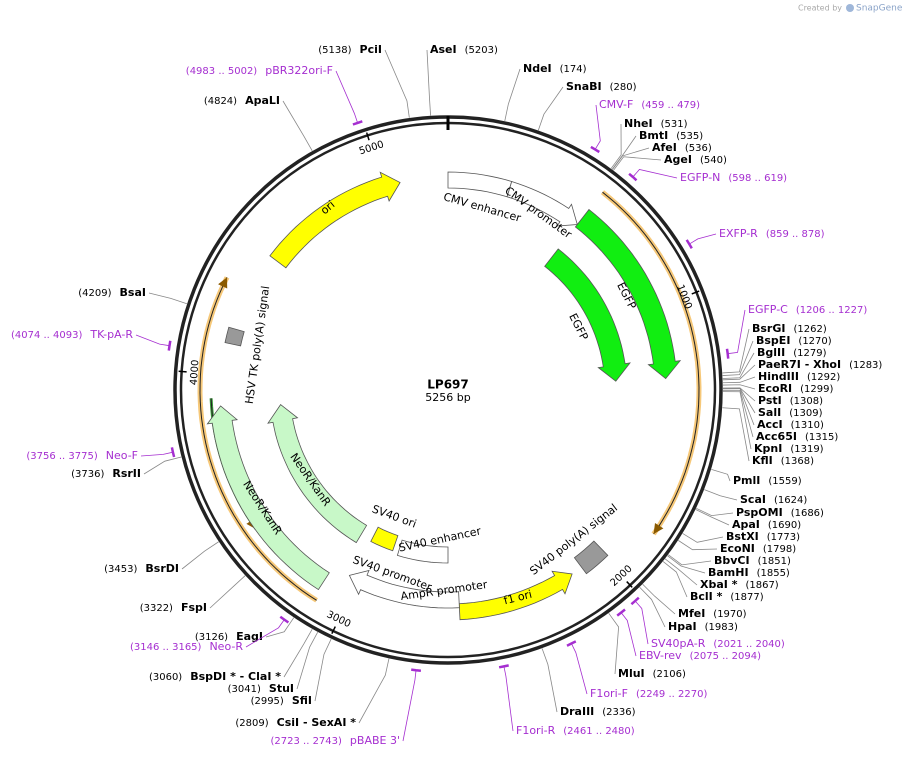  Describe the element at coordinates (771, 352) in the screenshot. I see `name: BglII` at that location.